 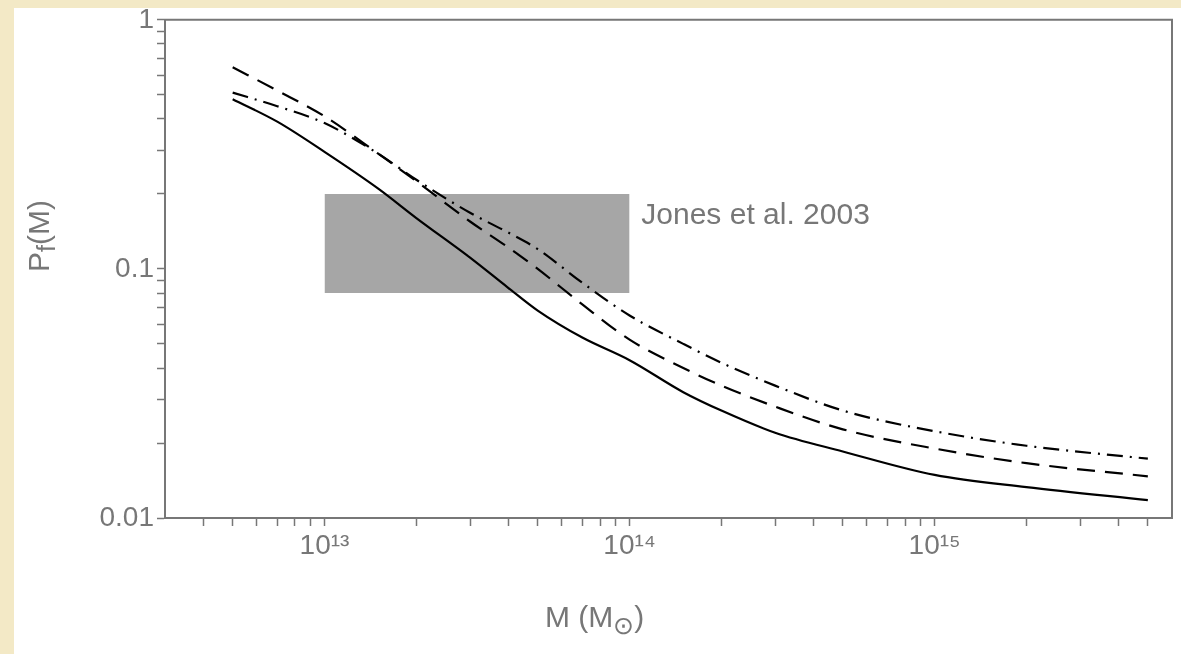 What do you see at coordinates (324, 544) in the screenshot?
I see `x-tick-label: 10¹³` at bounding box center [324, 544].